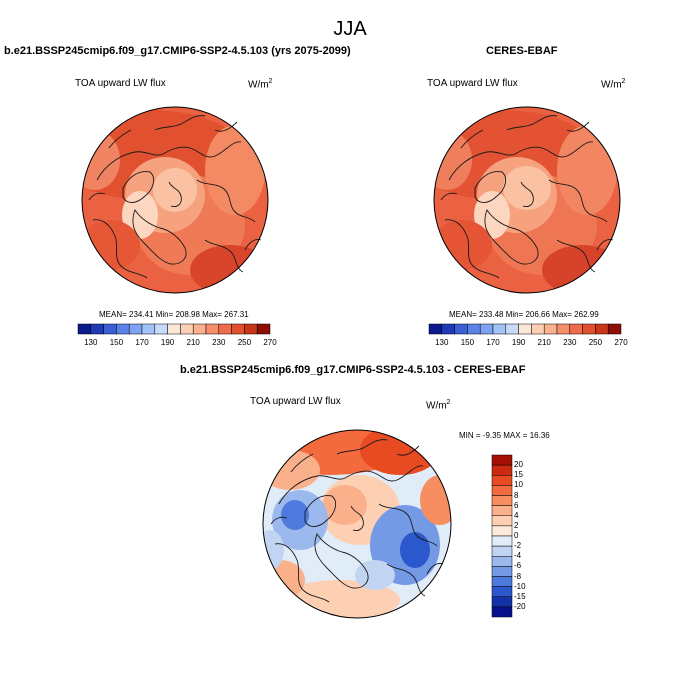 Image resolution: width=700 pixels, height=700 pixels. I want to click on panel2-stats: MEAN= 233.48 Min= 206.66 Max= 262.99, so click(524, 314).